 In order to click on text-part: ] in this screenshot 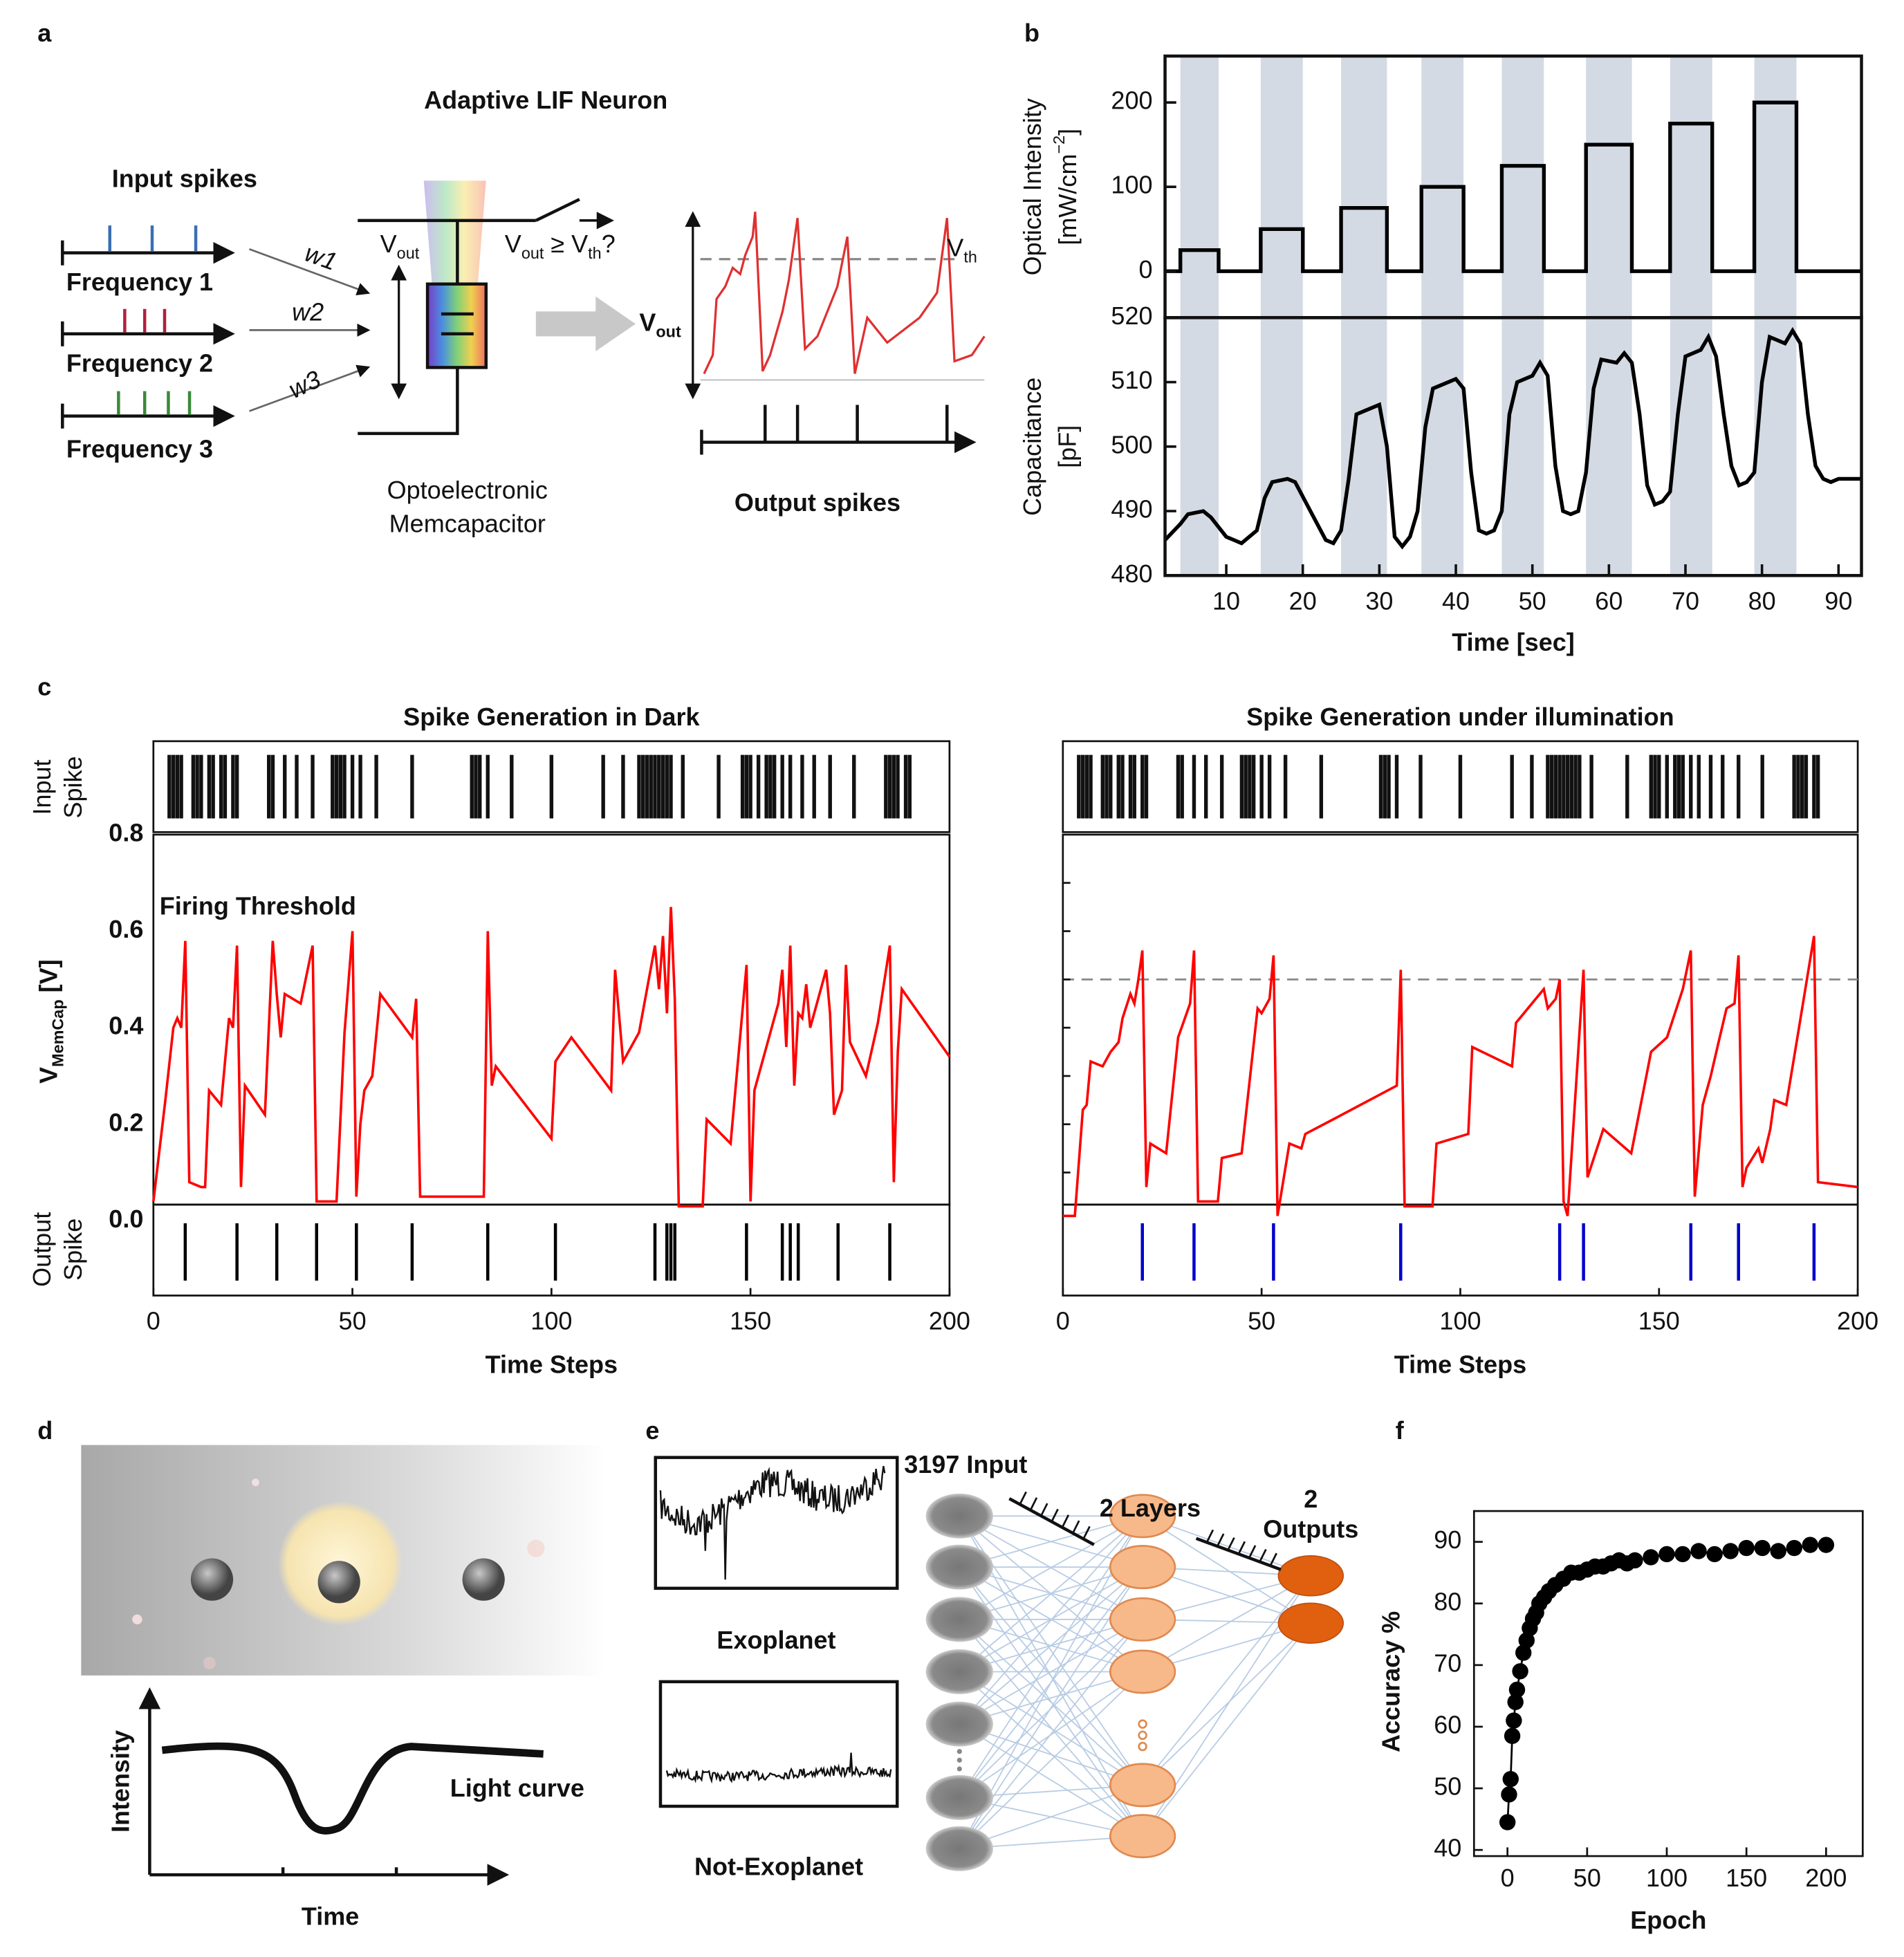, I will do `click(1067, 132)`.